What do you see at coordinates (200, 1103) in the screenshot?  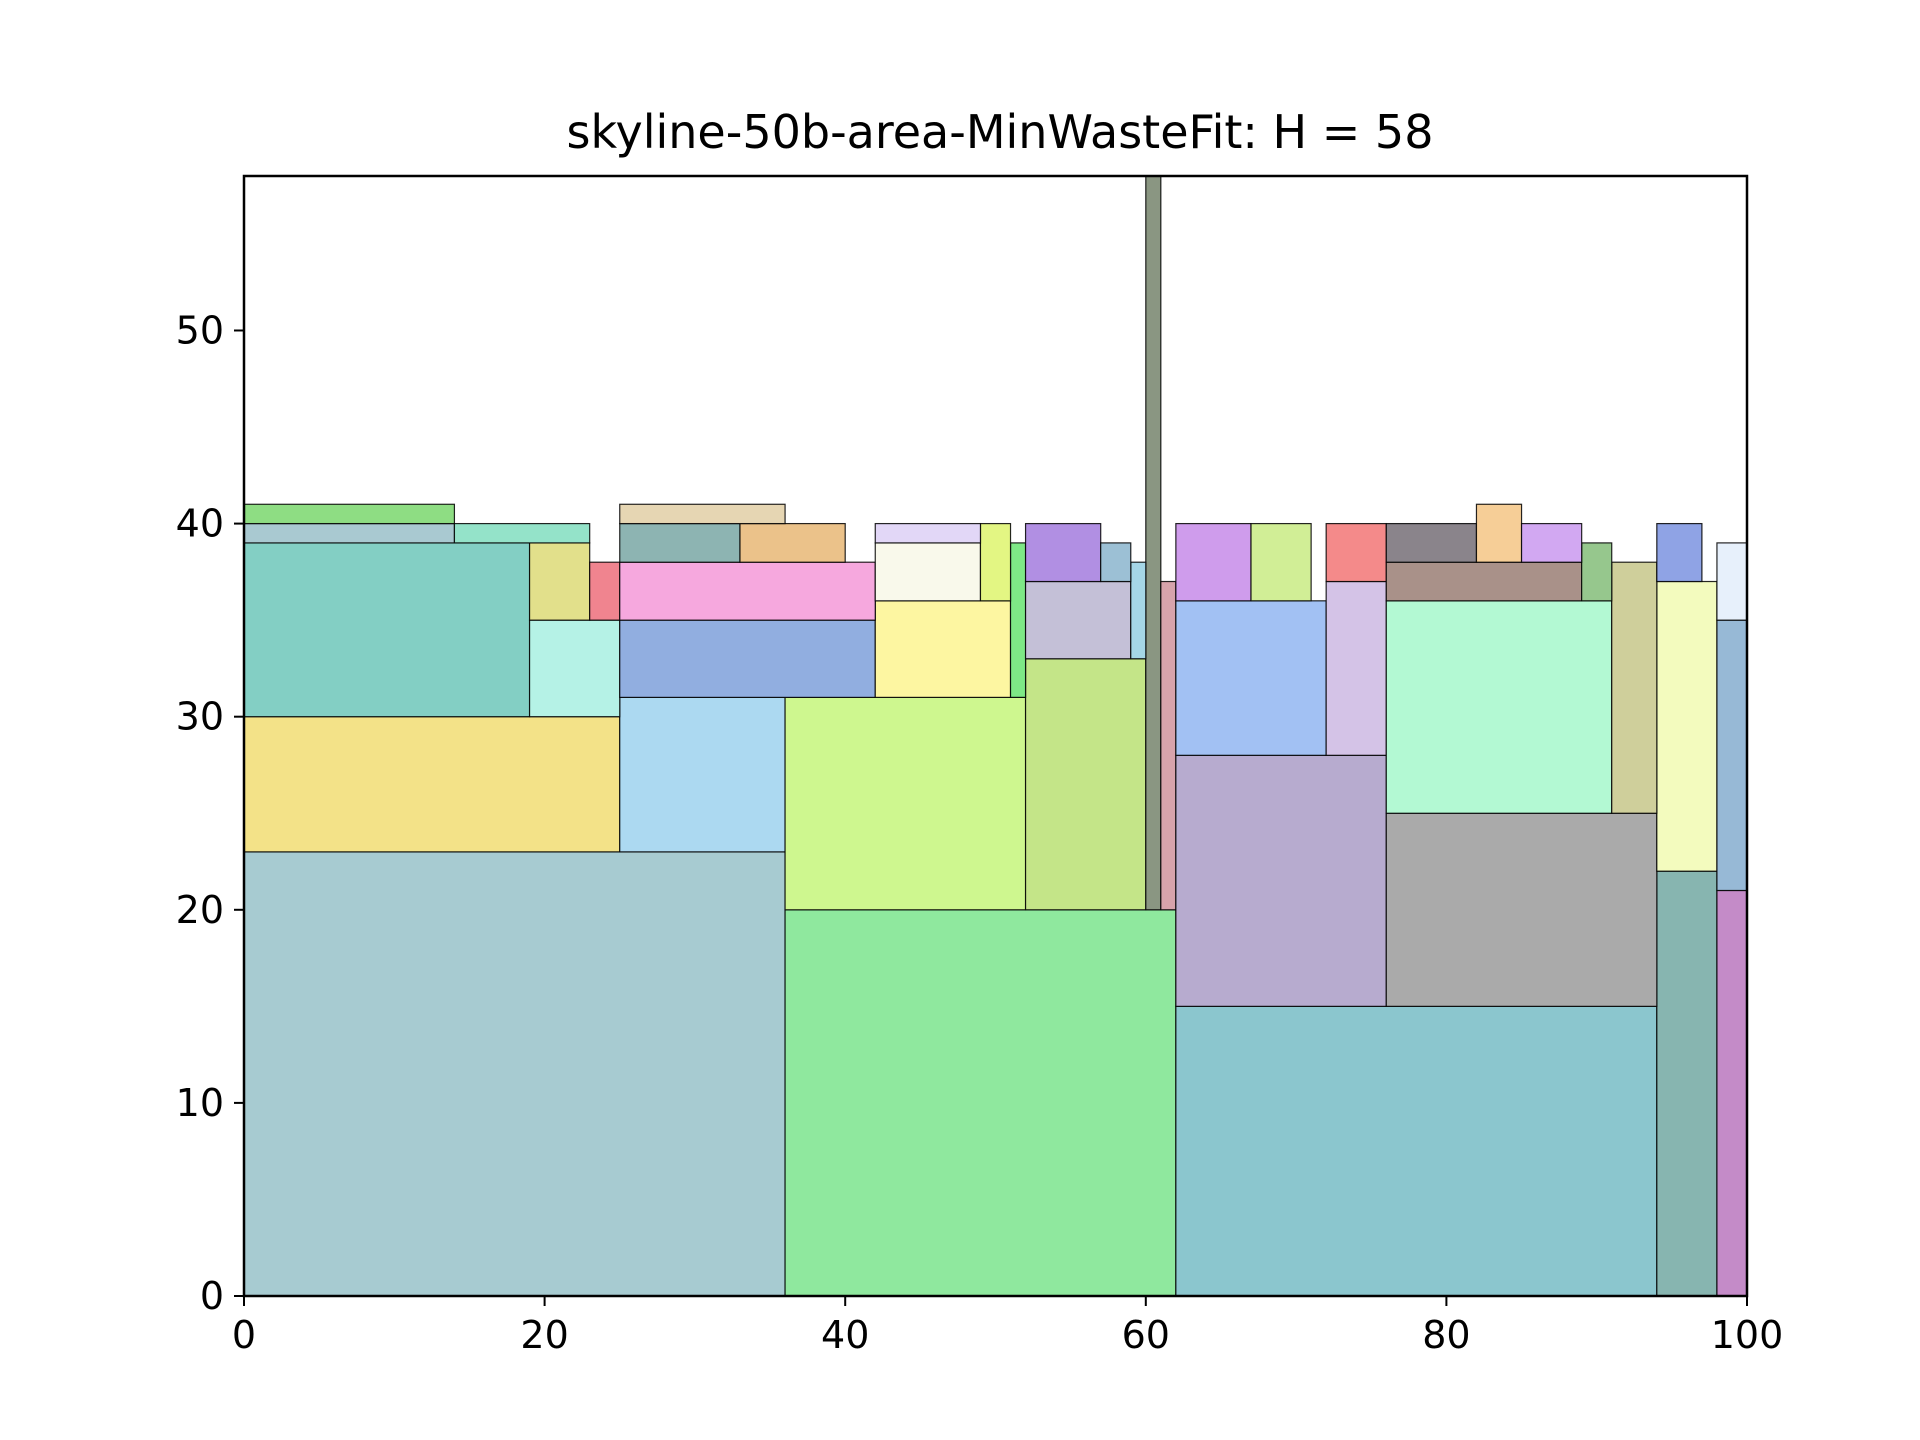 I see `y-tick-label: 10` at bounding box center [200, 1103].